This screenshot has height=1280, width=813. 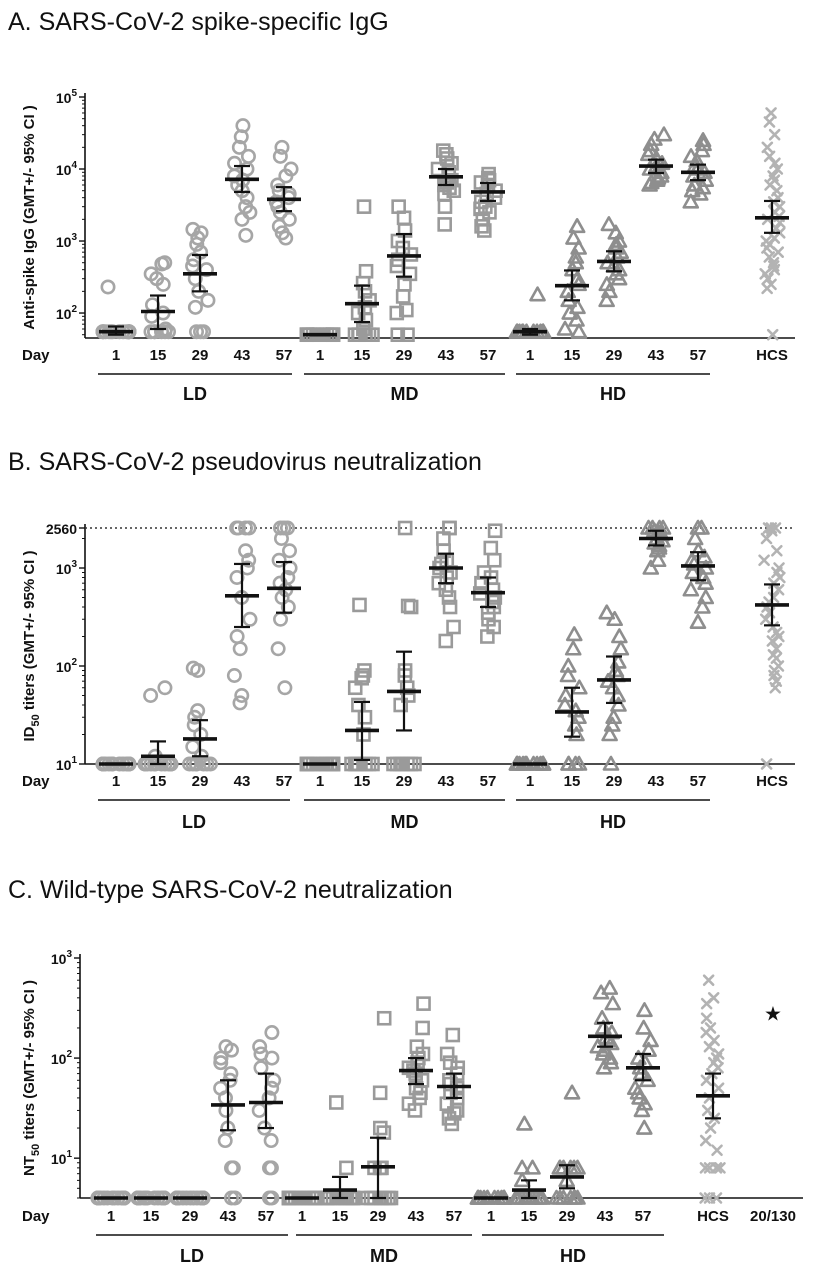 What do you see at coordinates (488, 355) in the screenshot?
I see `x-tick-label: 57` at bounding box center [488, 355].